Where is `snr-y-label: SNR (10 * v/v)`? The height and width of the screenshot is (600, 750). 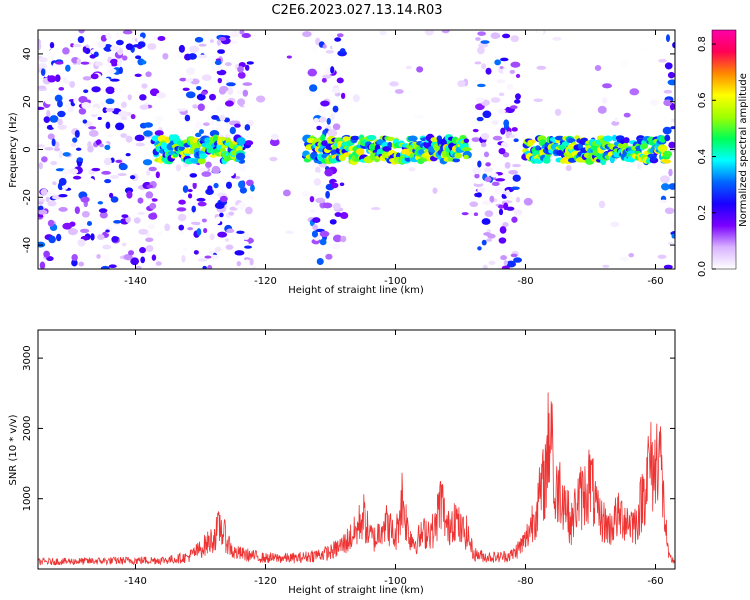 snr-y-label: SNR (10 * v/v) is located at coordinates (13, 449).